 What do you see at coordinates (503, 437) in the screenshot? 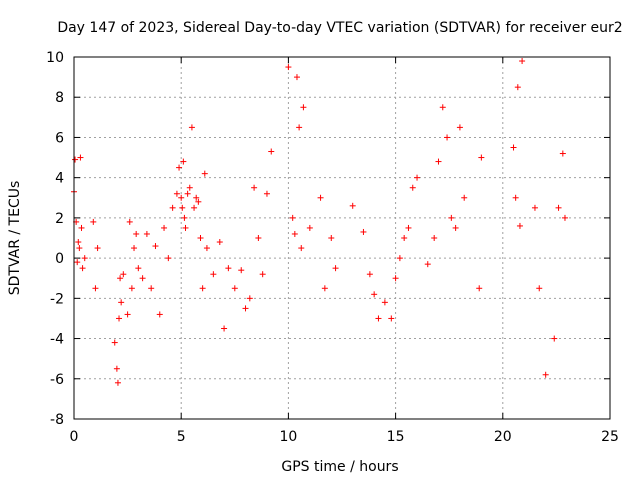
I see `x-tick-label: 20` at bounding box center [503, 437].